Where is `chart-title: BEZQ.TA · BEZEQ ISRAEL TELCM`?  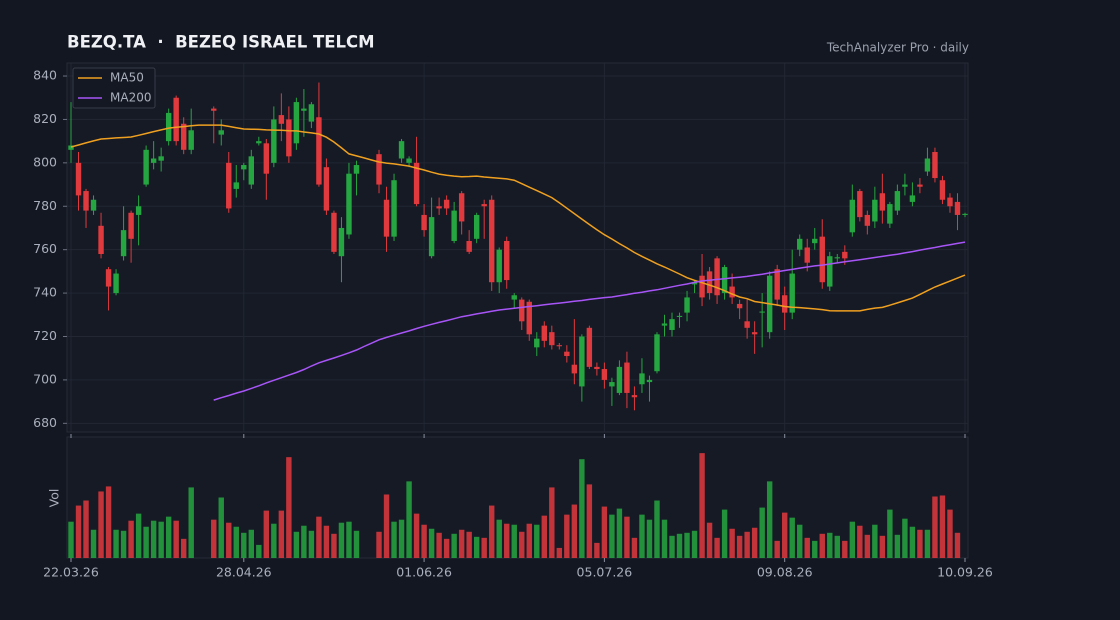 chart-title: BEZQ.TA · BEZEQ ISRAEL TELCM is located at coordinates (221, 42).